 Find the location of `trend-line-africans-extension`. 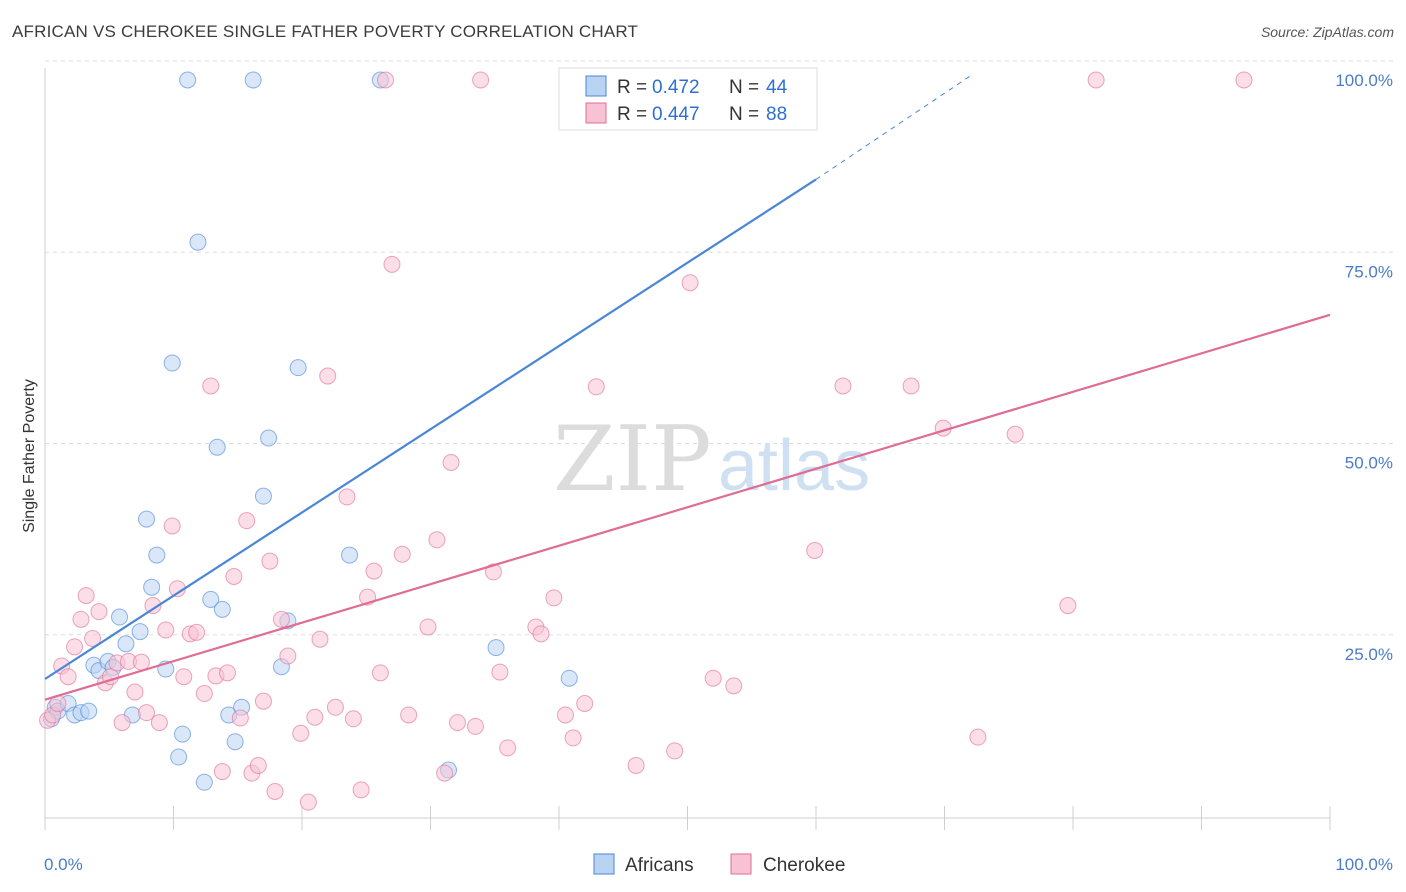

trend-line-africans-extension is located at coordinates (893, 127).